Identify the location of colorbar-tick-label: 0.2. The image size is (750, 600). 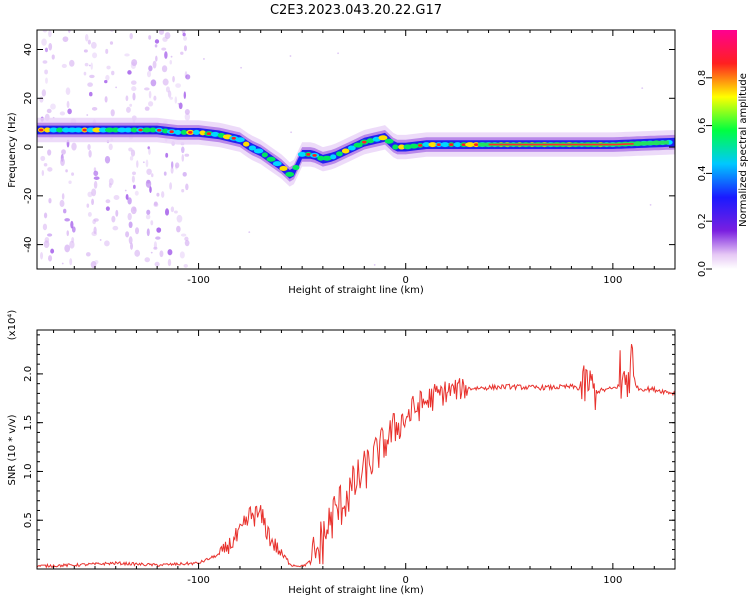
(702, 221).